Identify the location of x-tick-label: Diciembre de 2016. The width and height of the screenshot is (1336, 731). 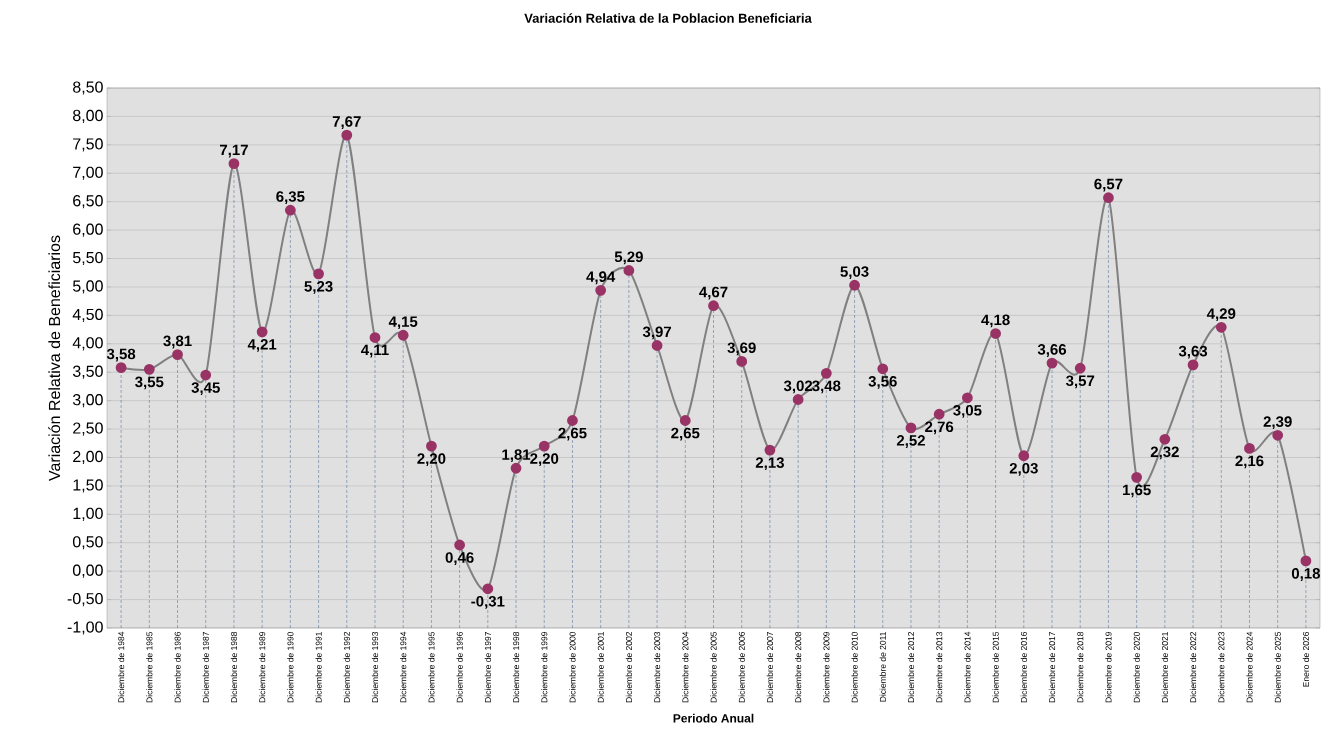
(1023, 667).